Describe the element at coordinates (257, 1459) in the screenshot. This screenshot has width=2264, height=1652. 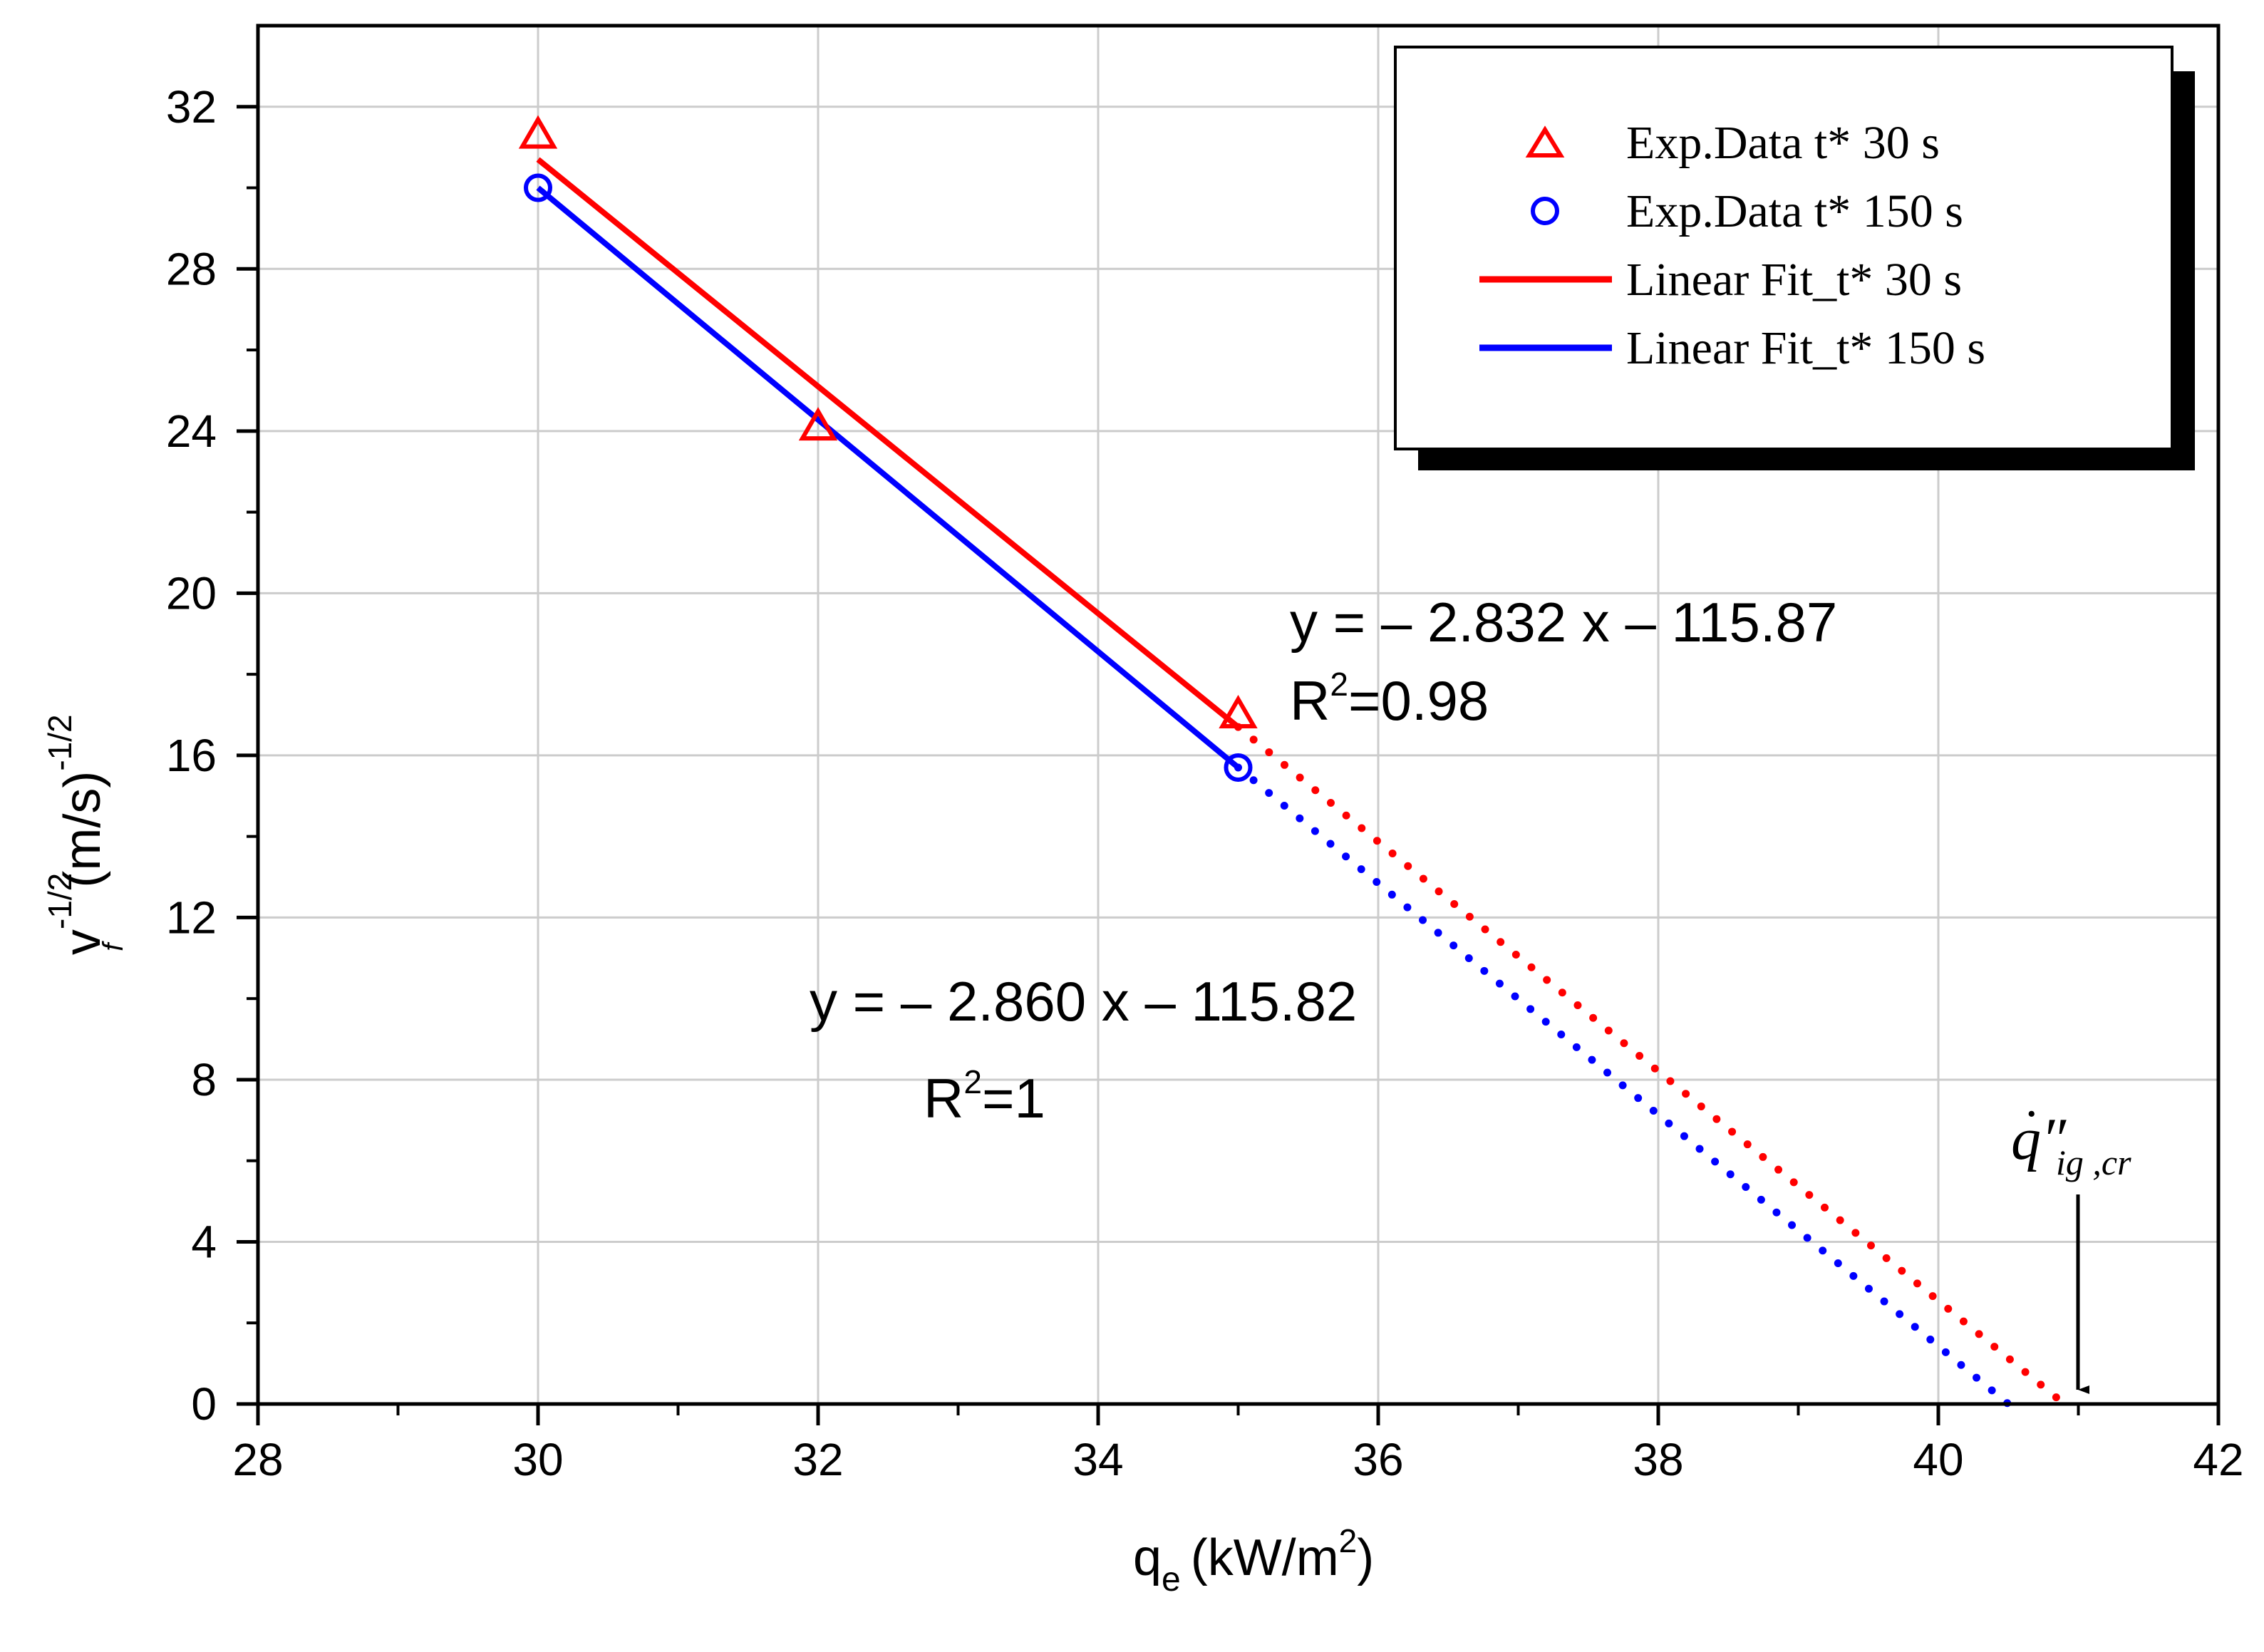
I see `x-tick-label: 28` at that location.